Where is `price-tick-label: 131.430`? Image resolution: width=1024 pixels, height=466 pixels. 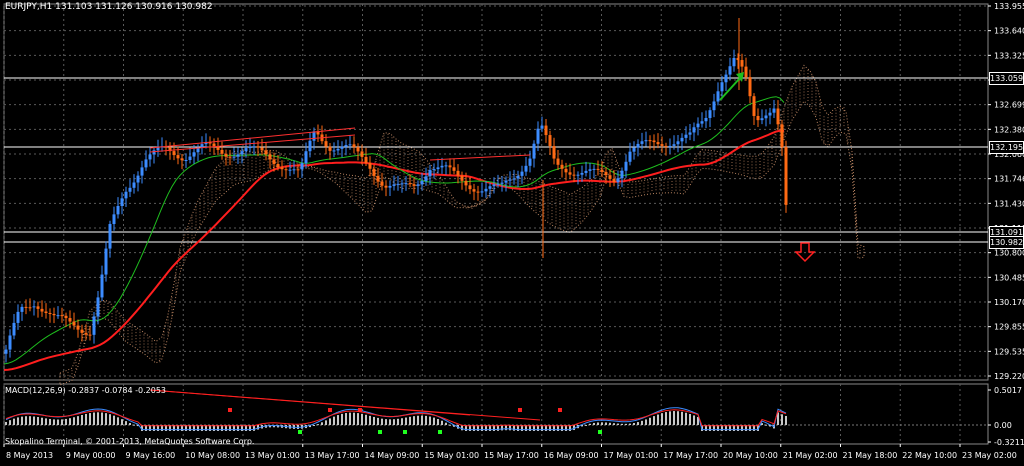
price-tick-label: 131.430 is located at coordinates (1009, 203).